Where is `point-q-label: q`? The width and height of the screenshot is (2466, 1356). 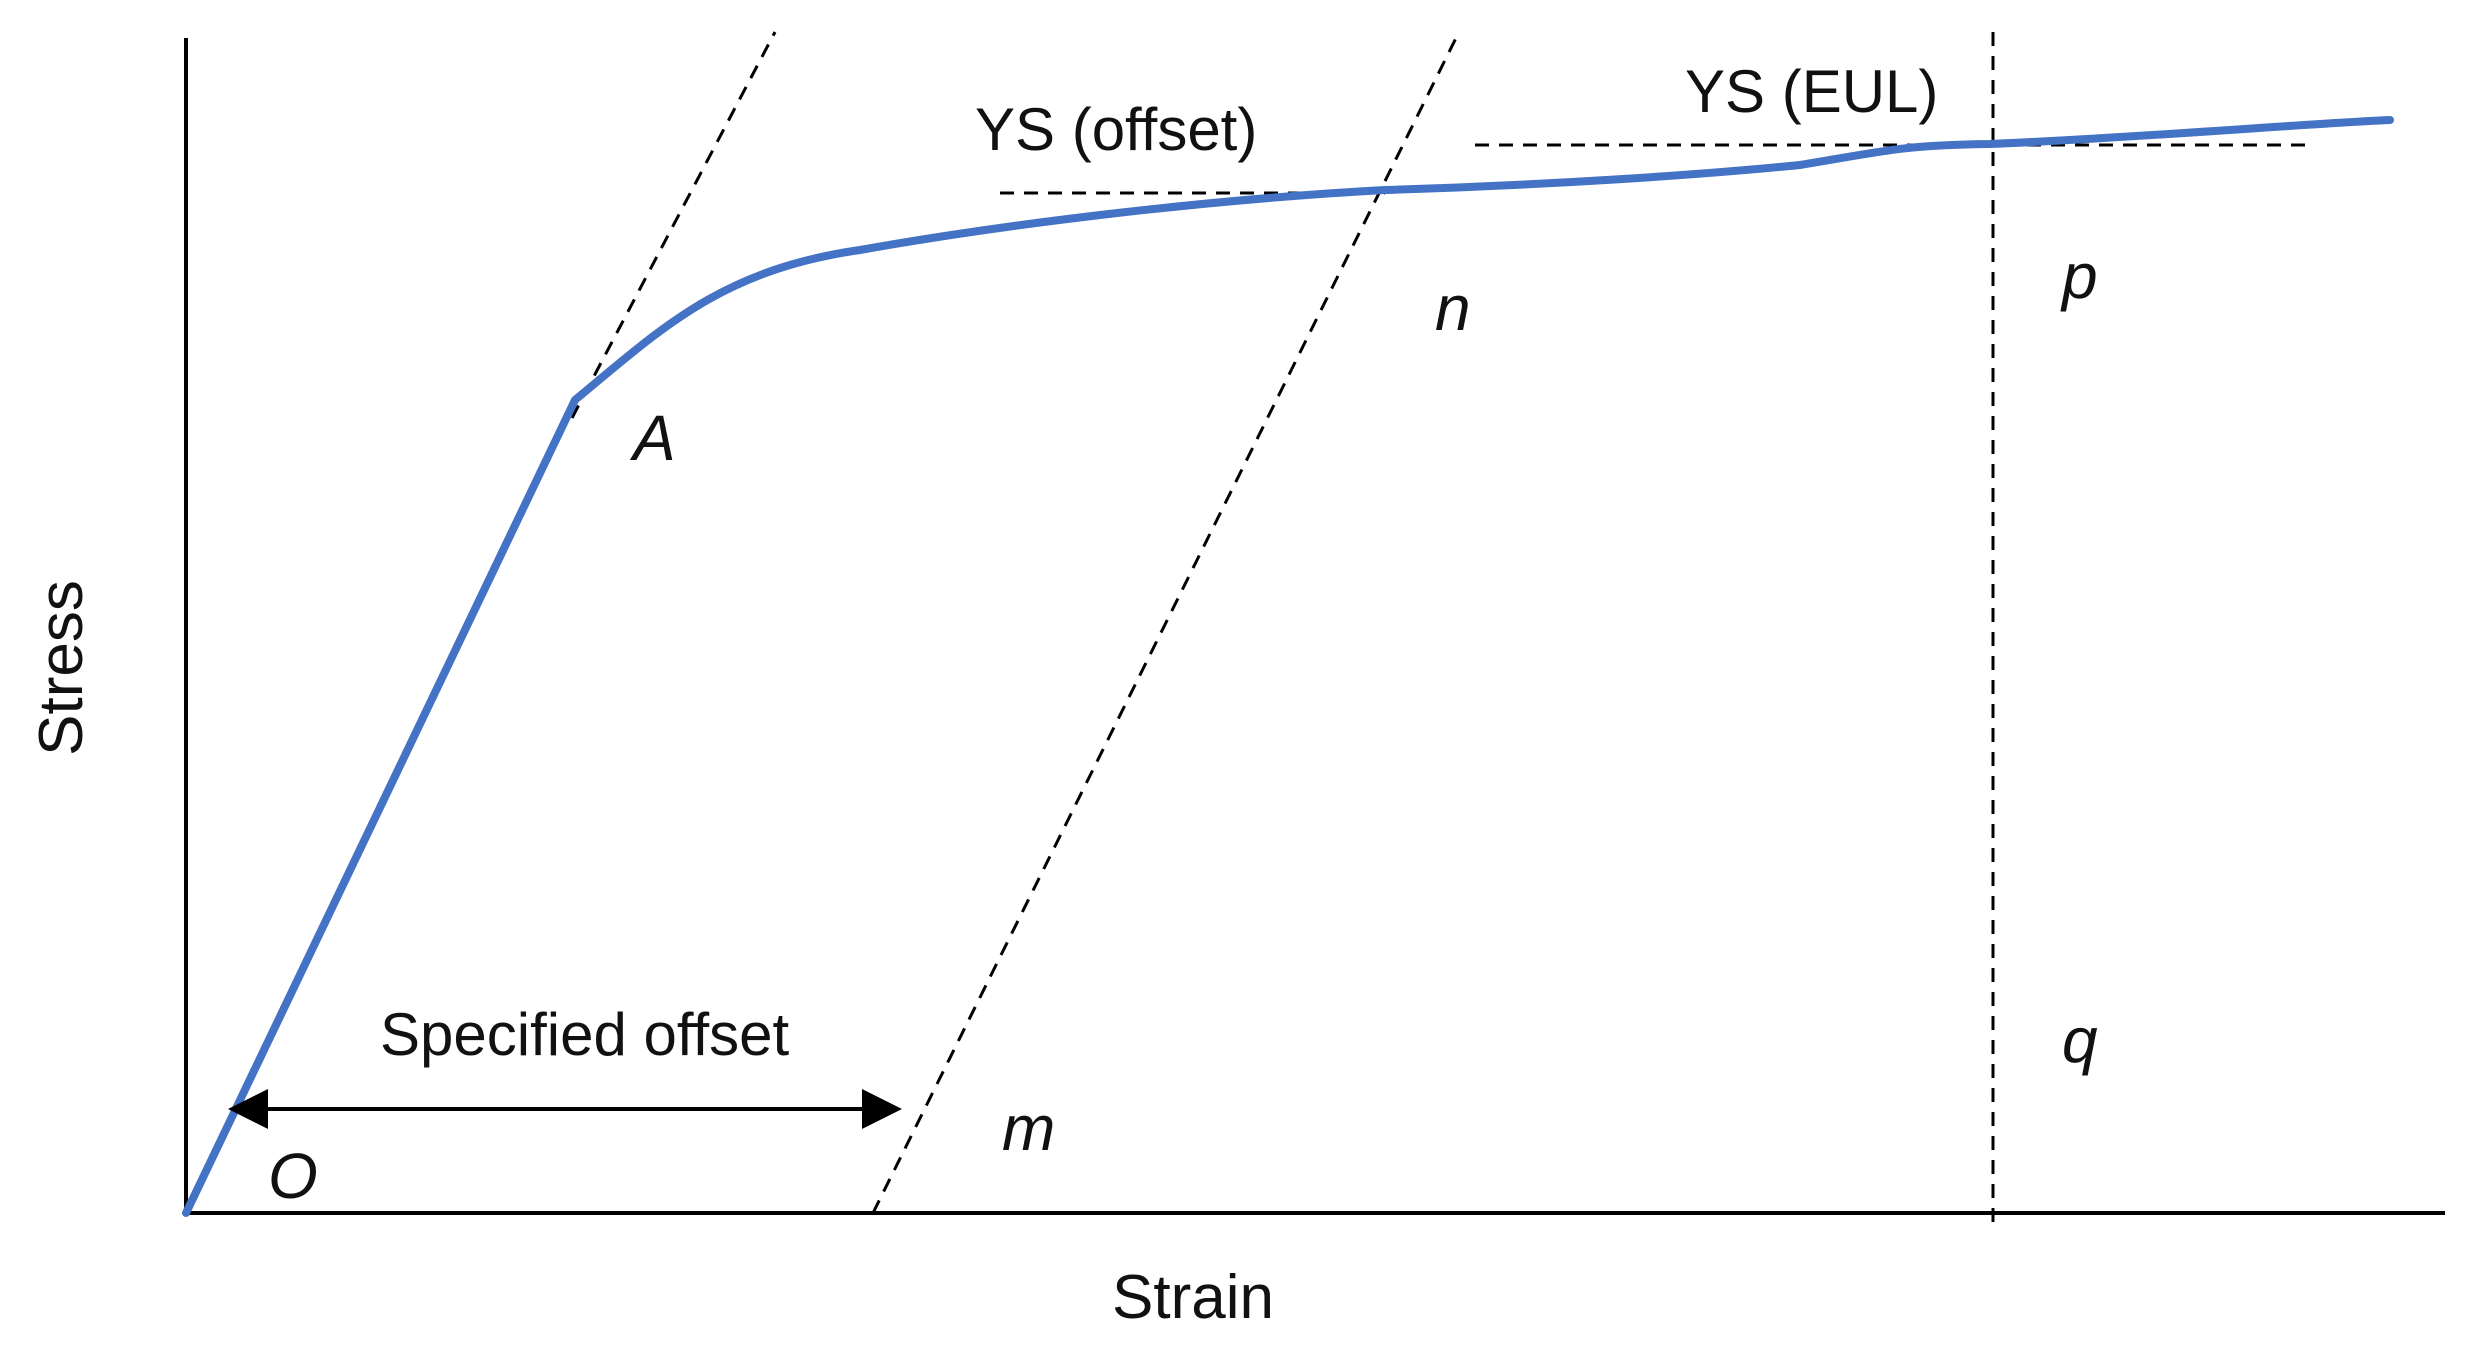
point-q-label: q is located at coordinates (2080, 1040).